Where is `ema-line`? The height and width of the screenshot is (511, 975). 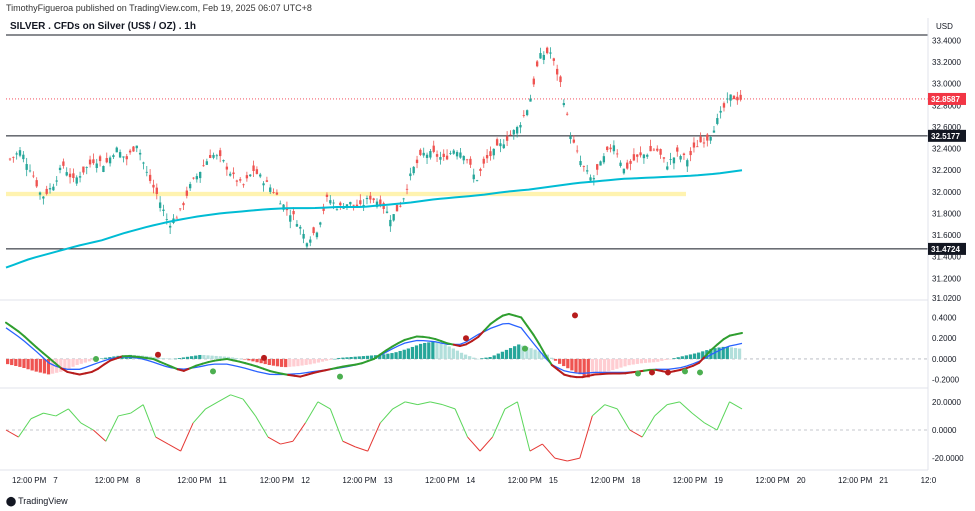
ema-line is located at coordinates (374, 219).